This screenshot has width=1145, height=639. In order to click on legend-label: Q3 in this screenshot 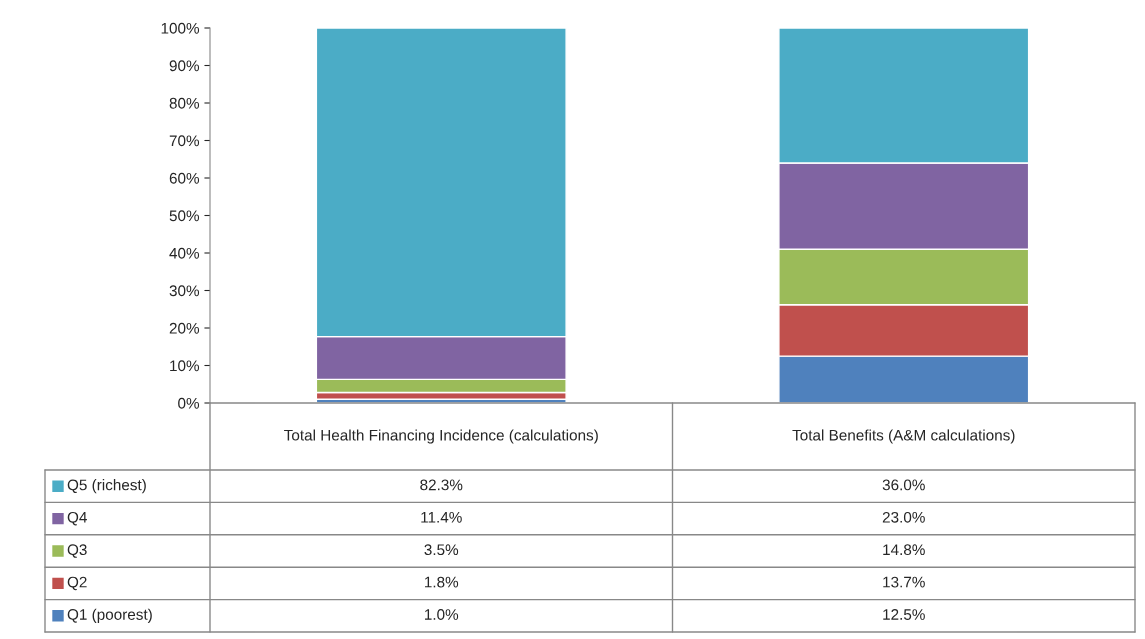, I will do `click(77, 551)`.